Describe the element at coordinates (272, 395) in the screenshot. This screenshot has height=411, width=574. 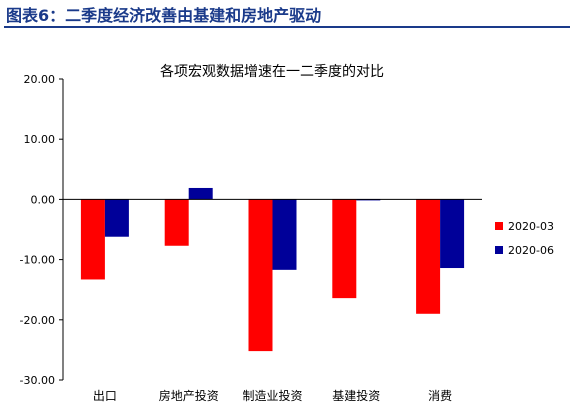
I see `category-label: 制造业投资` at that location.